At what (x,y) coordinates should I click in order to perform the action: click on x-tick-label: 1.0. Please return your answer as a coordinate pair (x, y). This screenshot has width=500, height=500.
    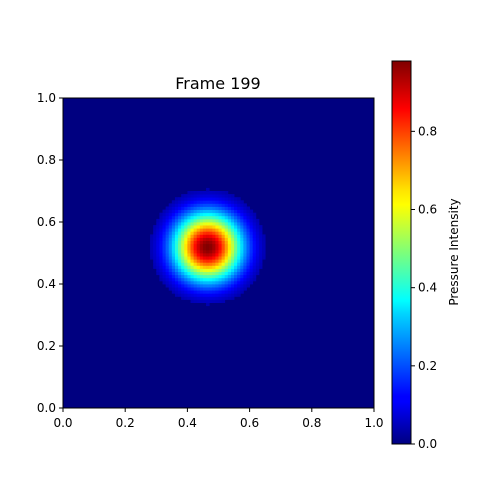
    Looking at the image, I should click on (373, 423).